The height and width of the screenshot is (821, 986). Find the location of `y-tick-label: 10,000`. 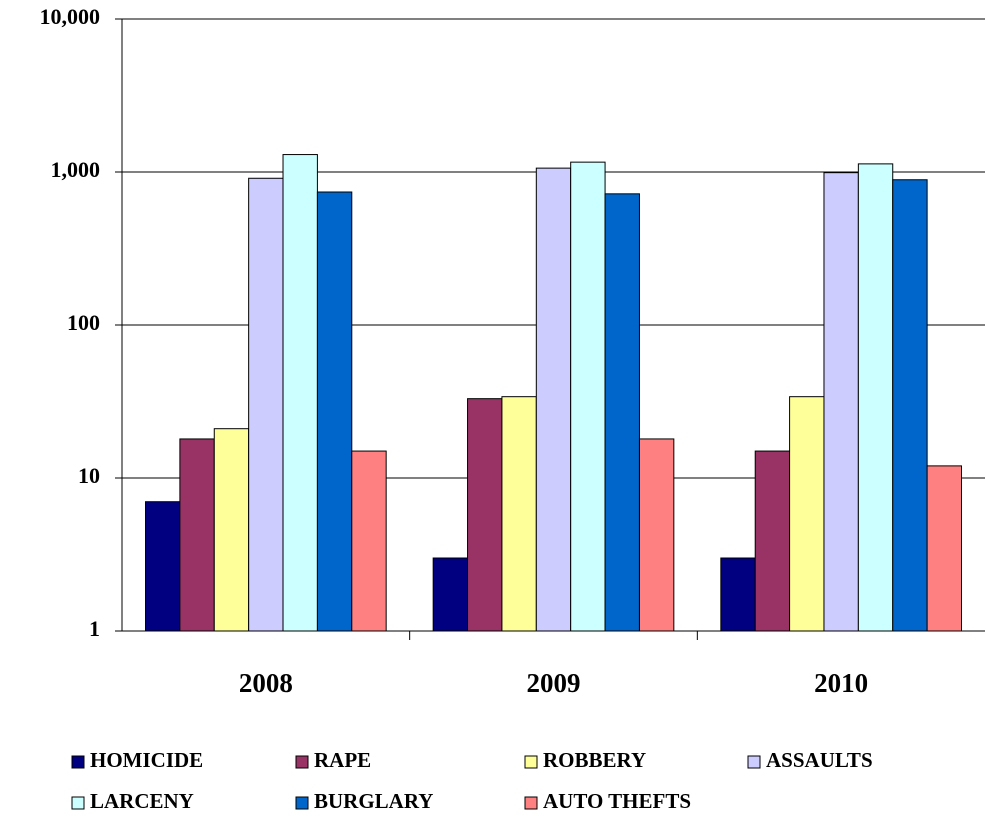

y-tick-label: 10,000 is located at coordinates (70, 16).